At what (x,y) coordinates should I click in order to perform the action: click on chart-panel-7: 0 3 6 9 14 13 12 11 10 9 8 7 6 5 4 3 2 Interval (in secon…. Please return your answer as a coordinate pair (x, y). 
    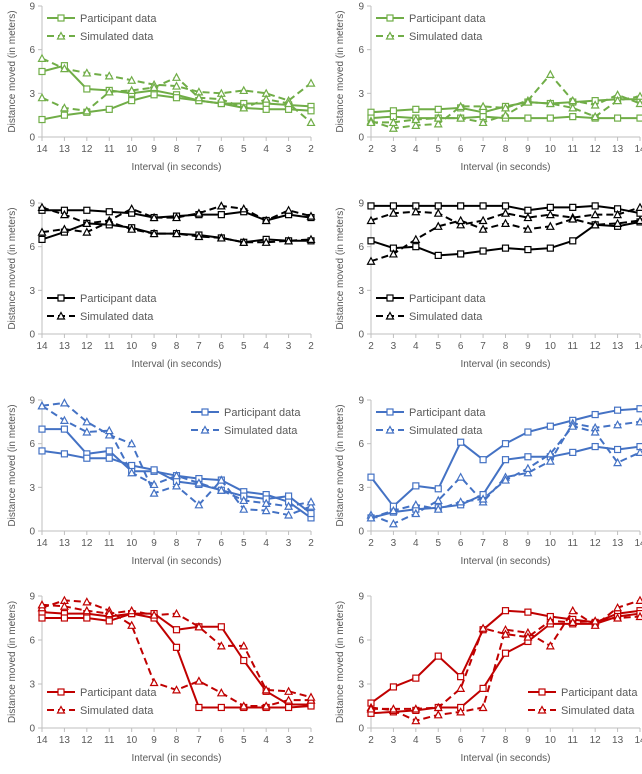
    Looking at the image, I should click on (161, 678).